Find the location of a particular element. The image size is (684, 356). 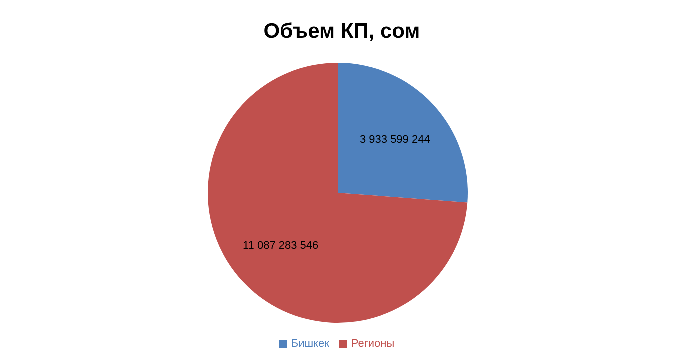

pie-slice is located at coordinates (403, 133).